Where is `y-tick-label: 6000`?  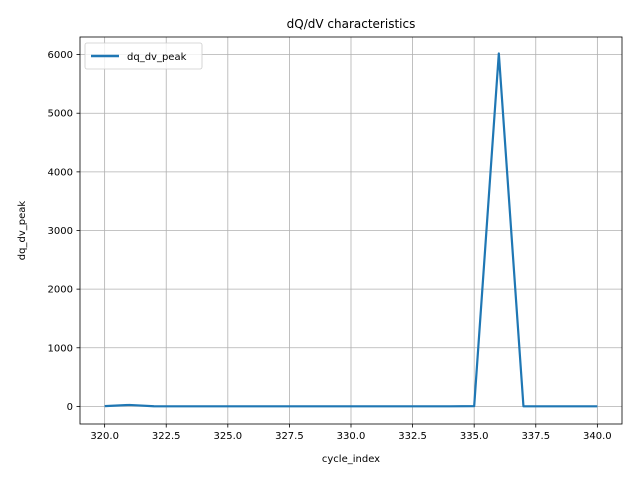
y-tick-label: 6000 is located at coordinates (60, 55).